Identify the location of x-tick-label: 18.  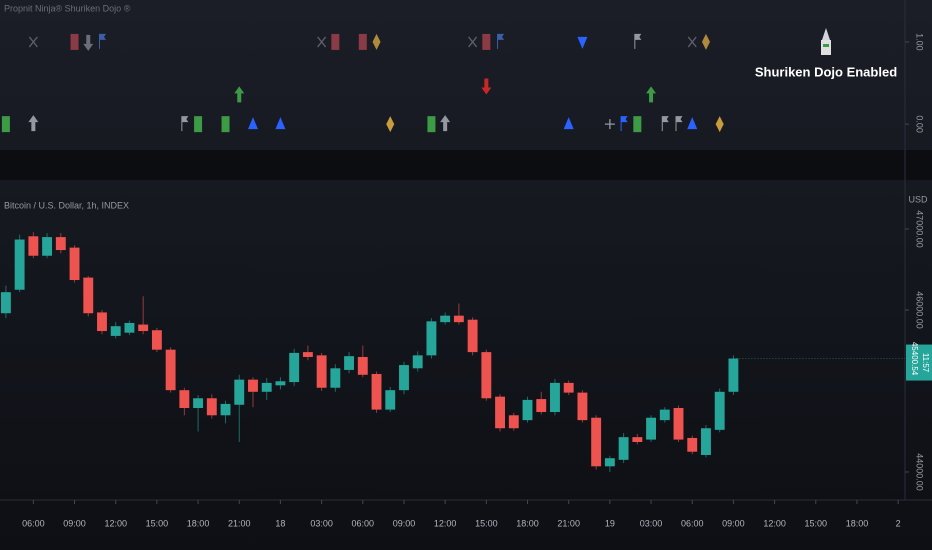
(280, 523).